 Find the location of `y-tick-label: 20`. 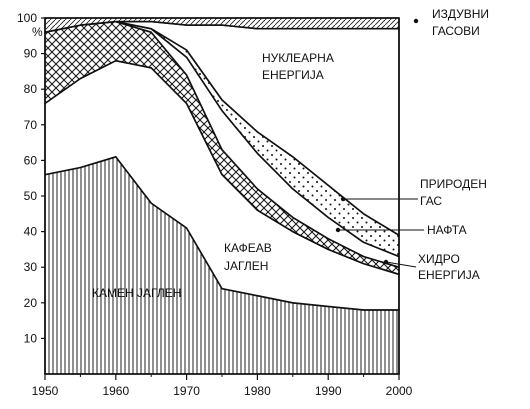

y-tick-label: 20 is located at coordinates (31, 303).